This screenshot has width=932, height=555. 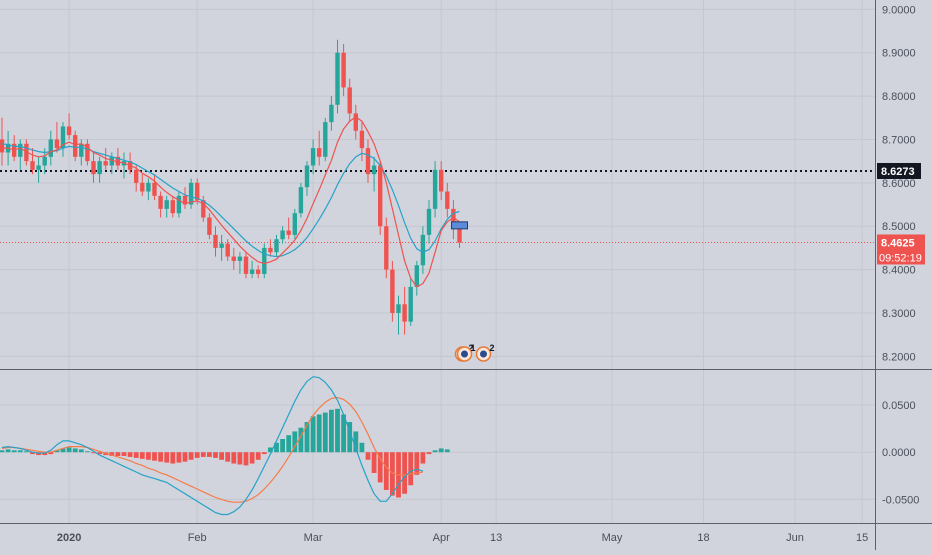 I want to click on time-tick-5: May, so click(x=612, y=538).